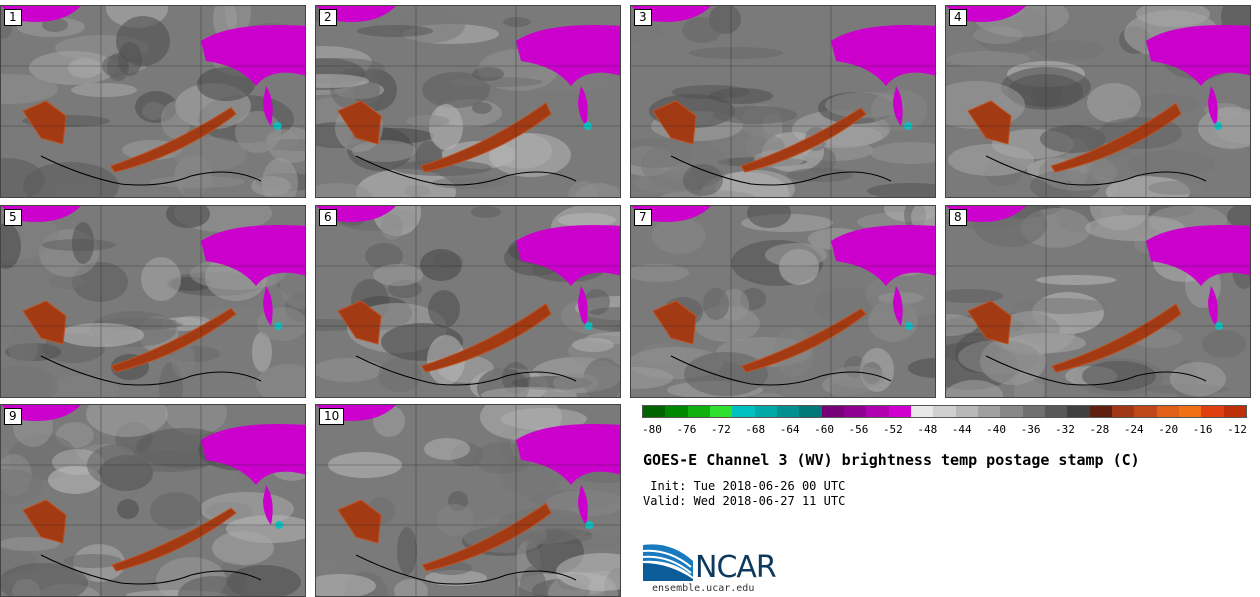  I want to click on postage-stamp-panel: 5, so click(153, 301).